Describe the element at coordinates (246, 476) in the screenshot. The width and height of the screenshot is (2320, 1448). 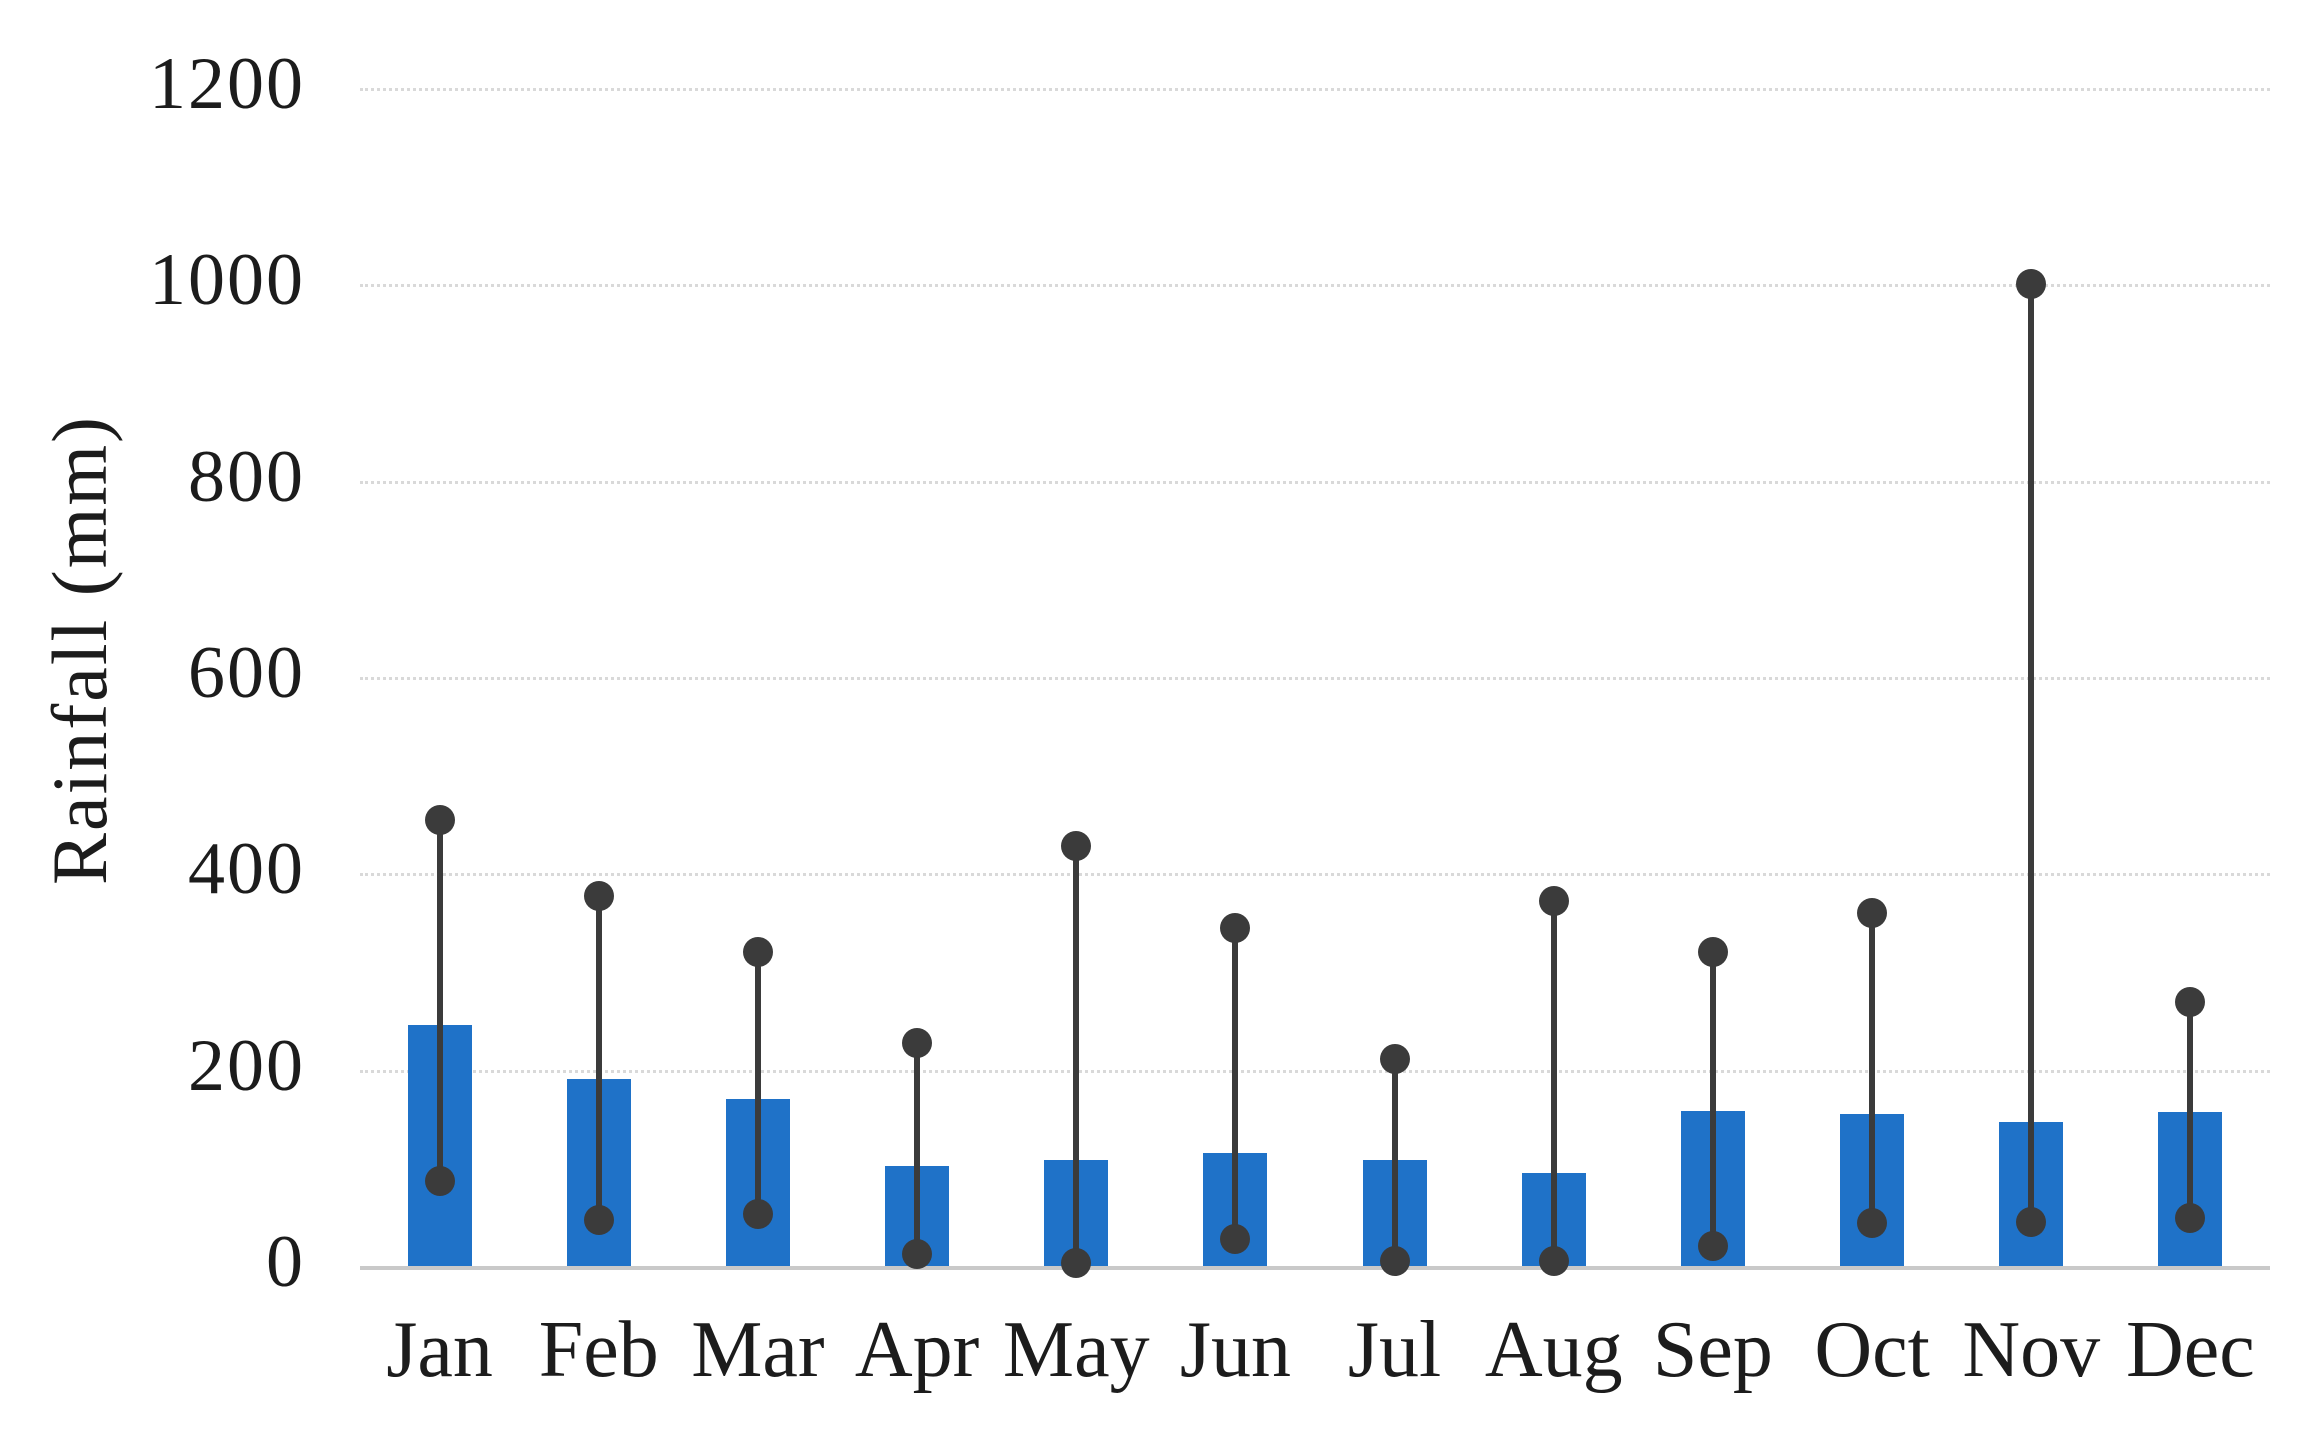
I see `y-tick-label-800: 800` at that location.